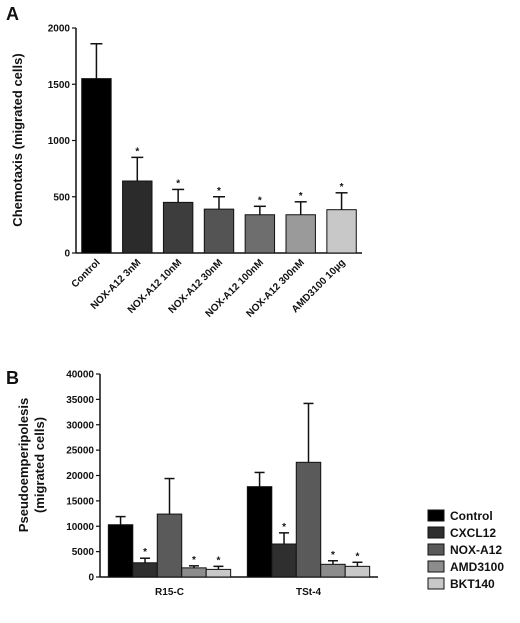 The height and width of the screenshot is (623, 520). What do you see at coordinates (239, 490) in the screenshot?
I see `panel-b-bars: * * * * * *` at bounding box center [239, 490].